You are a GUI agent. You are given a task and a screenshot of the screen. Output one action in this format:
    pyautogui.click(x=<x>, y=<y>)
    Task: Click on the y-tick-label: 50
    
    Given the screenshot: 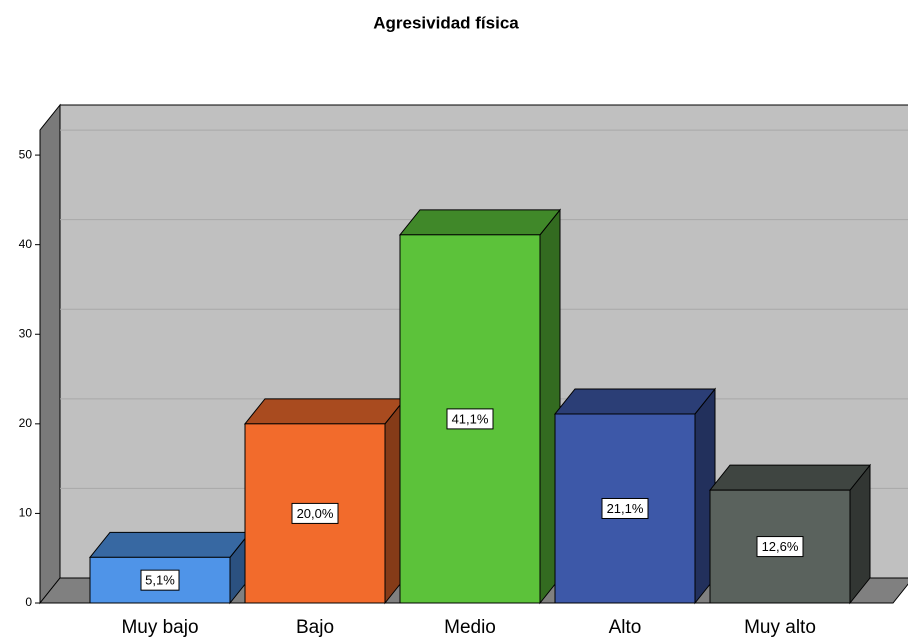 What is the action you would take?
    pyautogui.click(x=26, y=154)
    